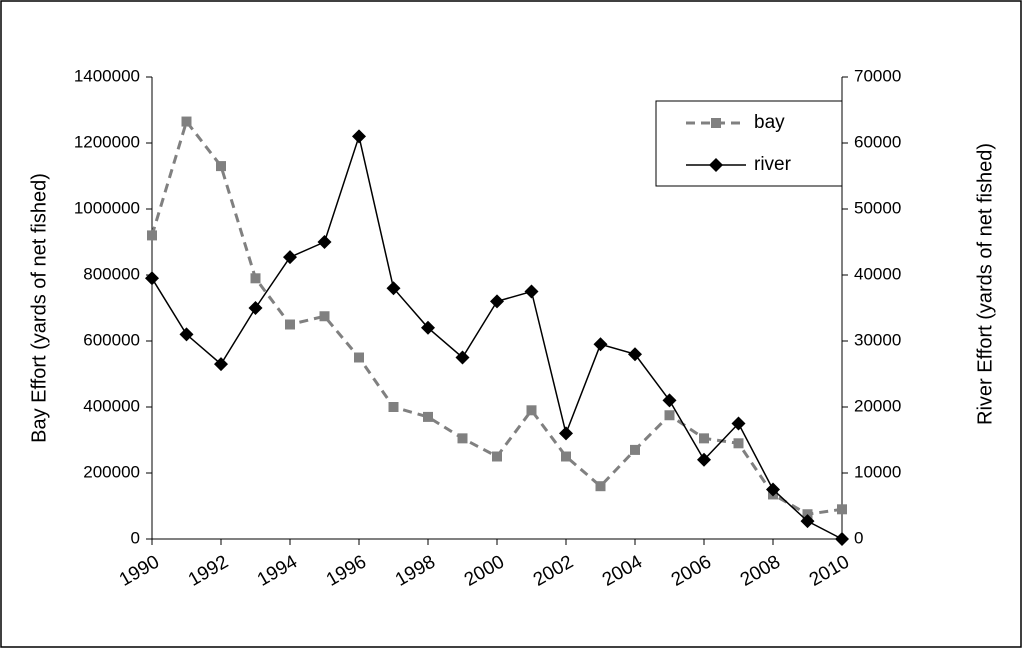 The width and height of the screenshot is (1024, 650). Describe the element at coordinates (39, 308) in the screenshot. I see `y-axis-title: Bay Effort (yards of net fished)` at that location.